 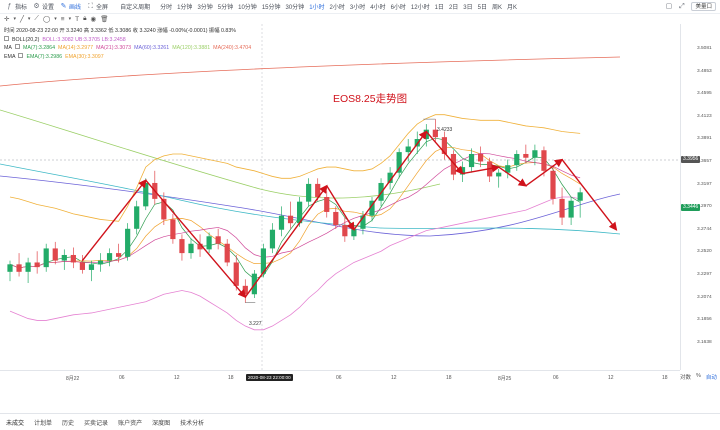 I want to click on period-option: 6小时, so click(x=398, y=8).